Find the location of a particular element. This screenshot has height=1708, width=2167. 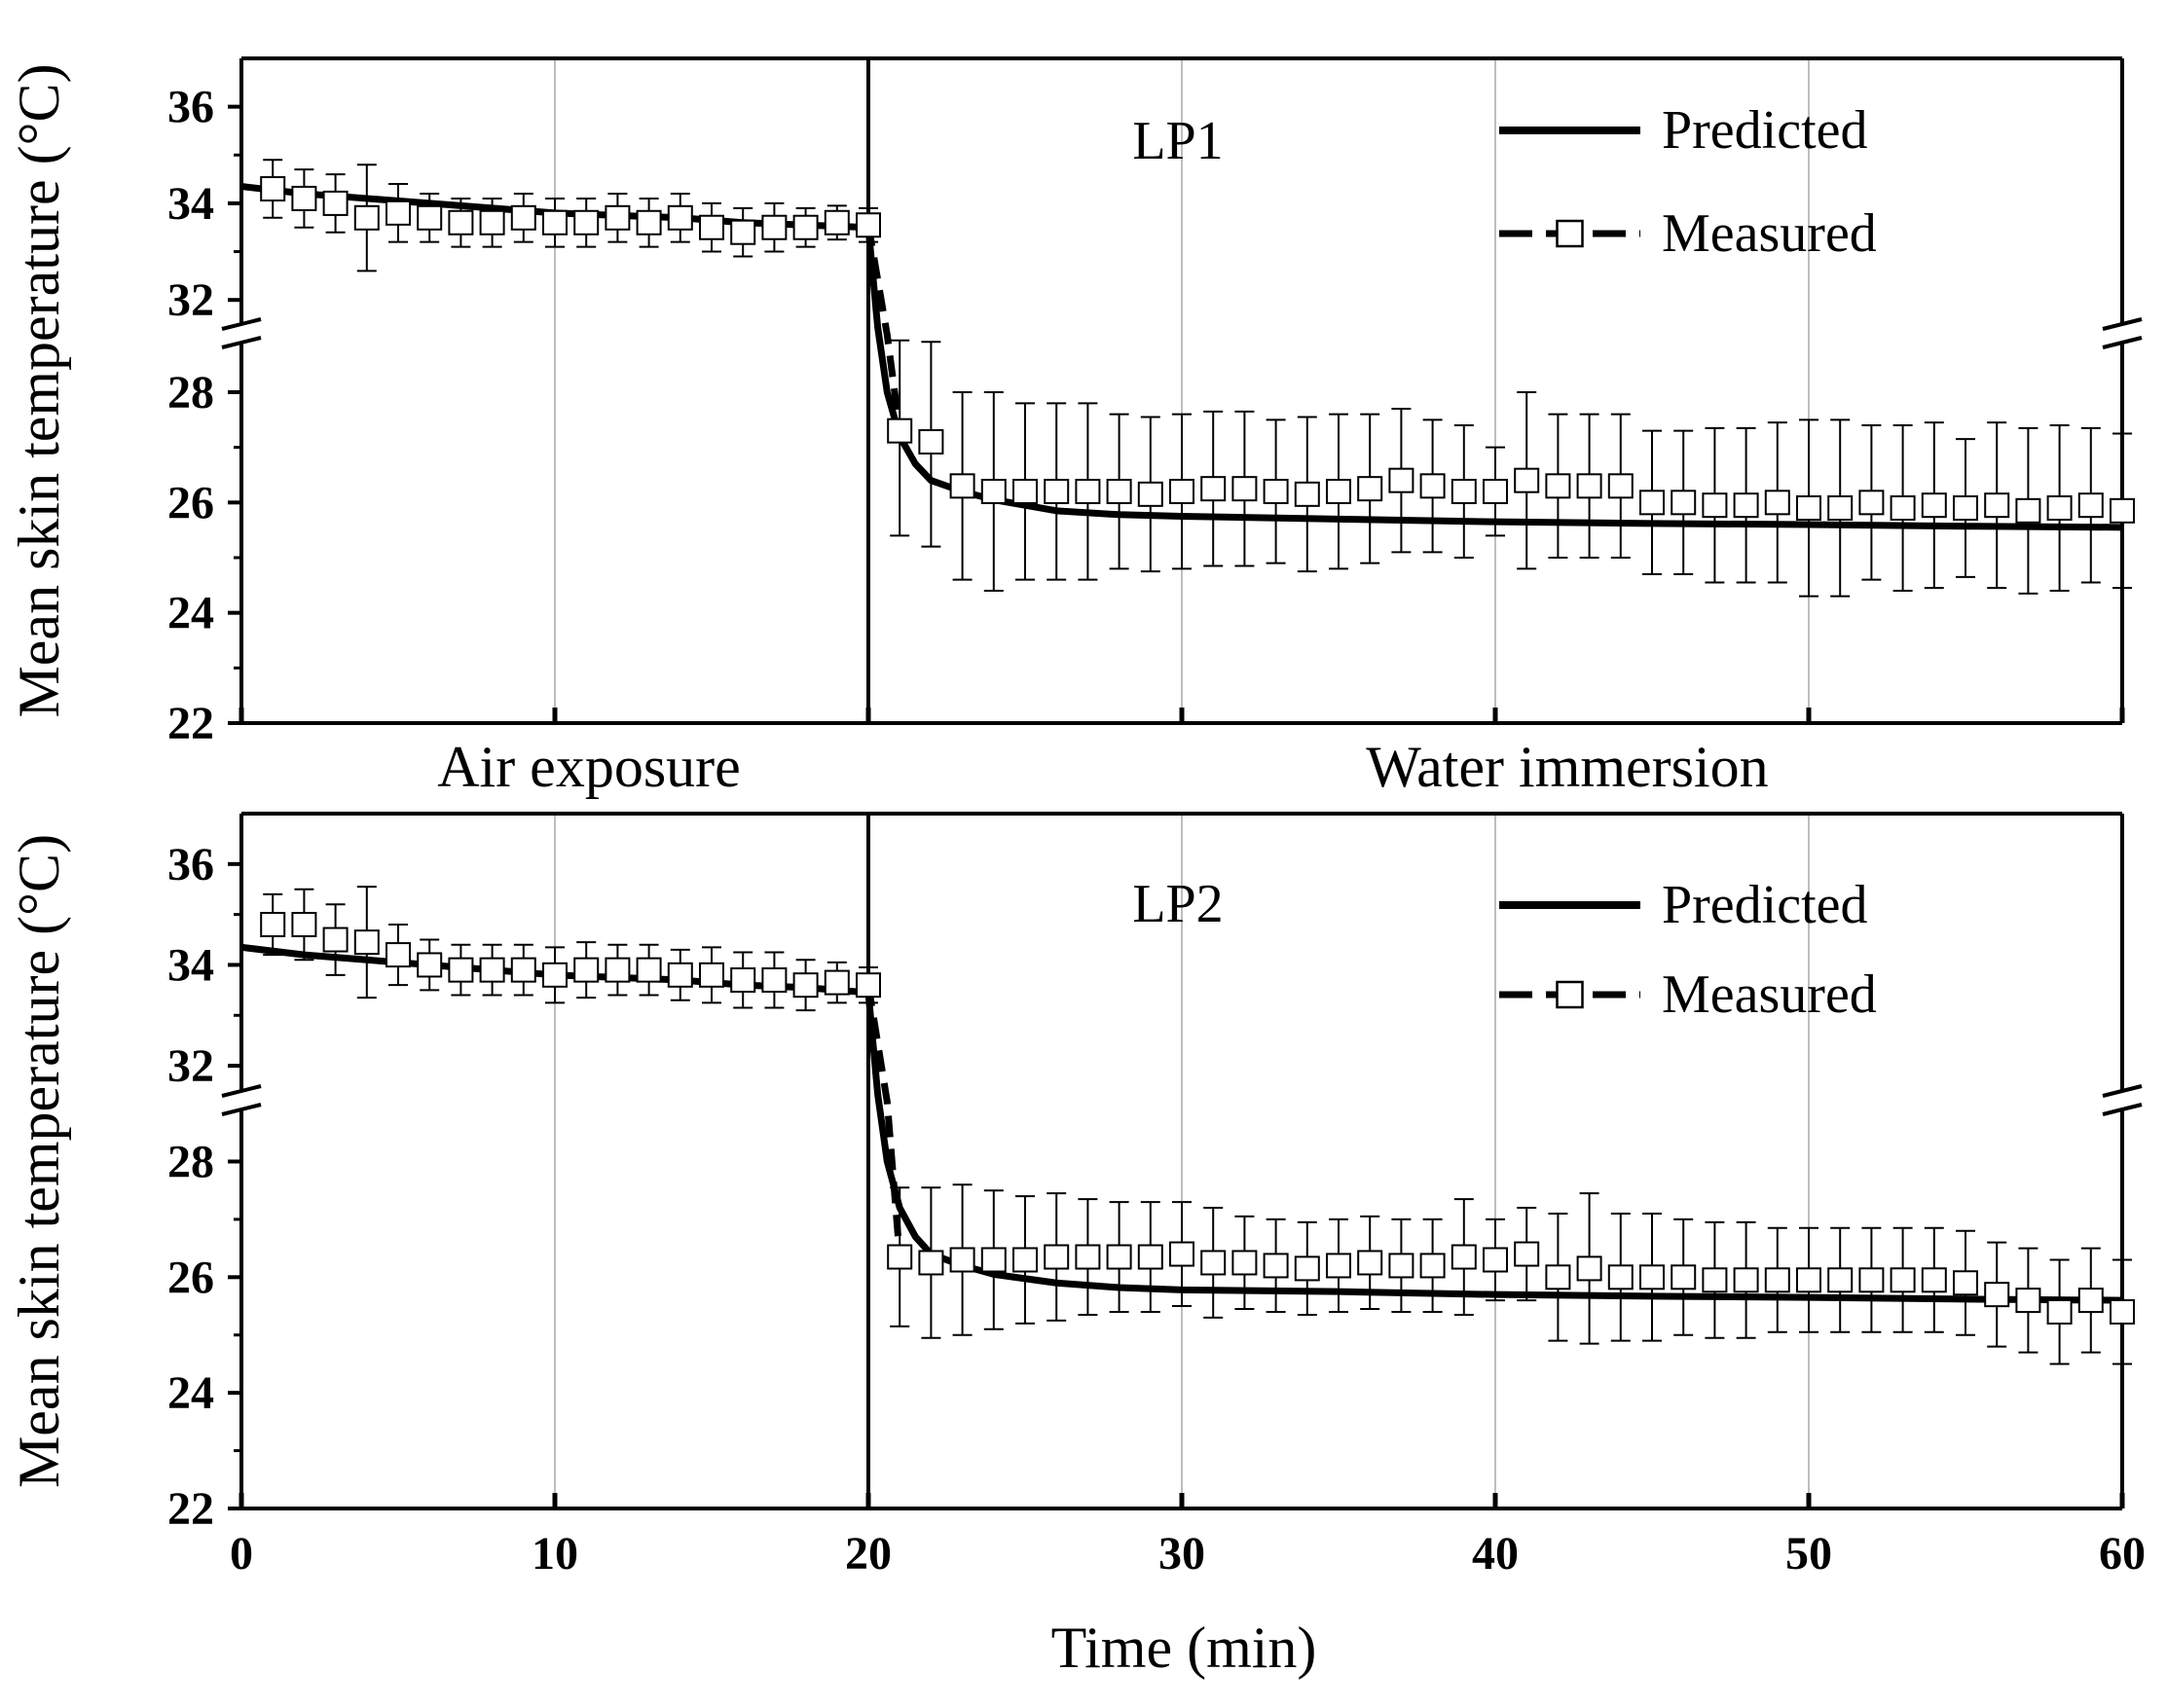

y-tick-label: 26 is located at coordinates (191, 1277).